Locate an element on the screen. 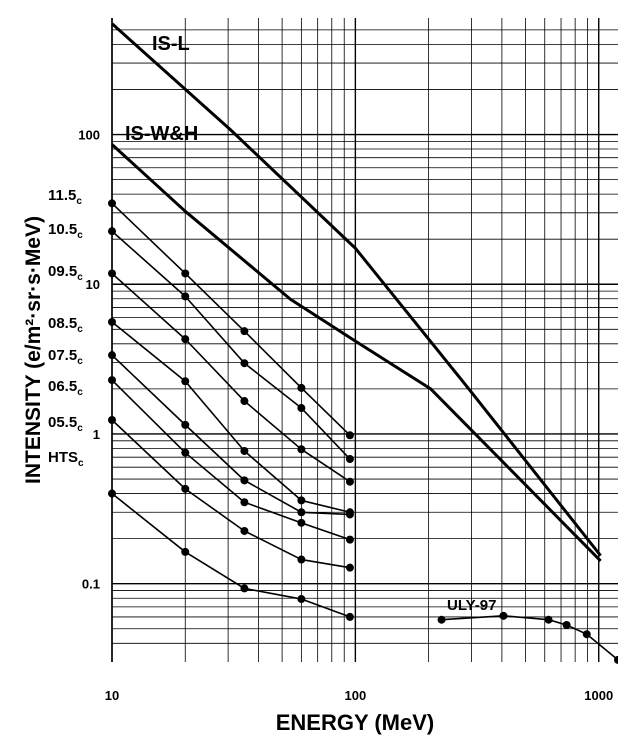 Image resolution: width=618 pixels, height=736 pixels. series-label: 08.5c is located at coordinates (65, 325).